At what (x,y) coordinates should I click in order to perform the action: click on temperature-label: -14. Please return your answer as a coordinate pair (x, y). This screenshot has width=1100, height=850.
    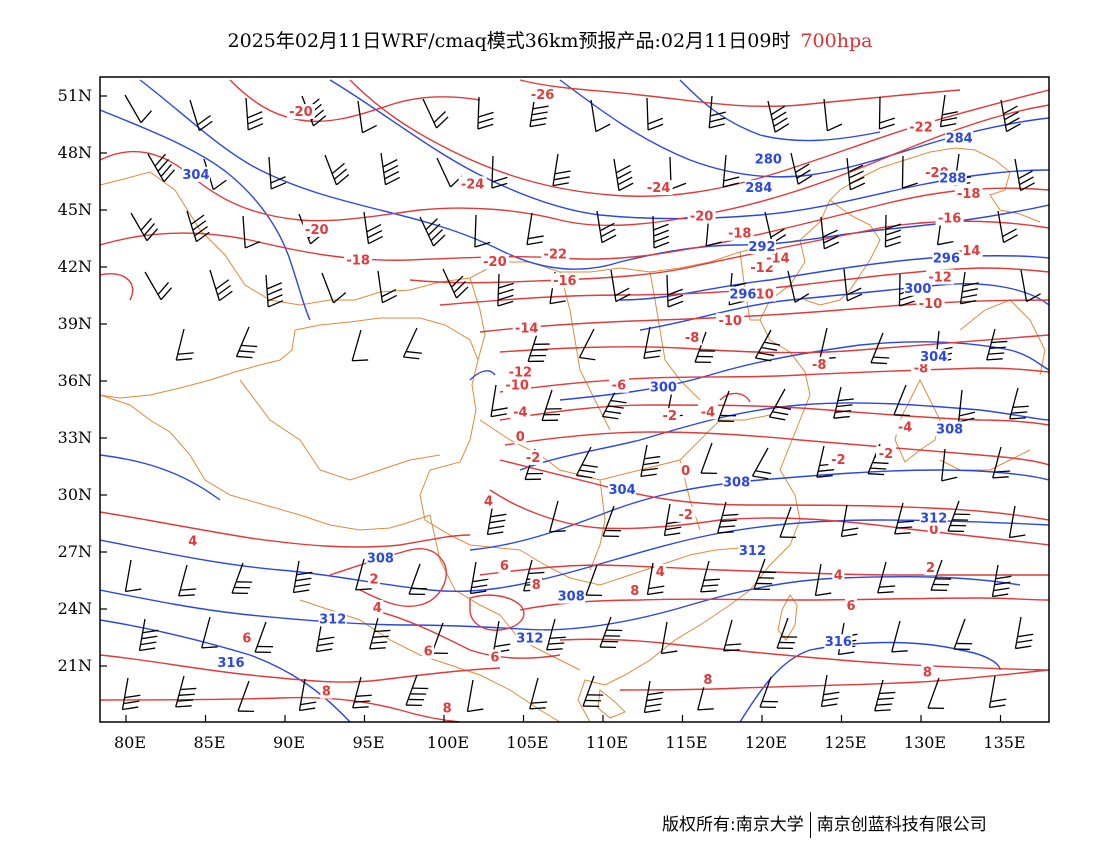
    Looking at the image, I should click on (969, 251).